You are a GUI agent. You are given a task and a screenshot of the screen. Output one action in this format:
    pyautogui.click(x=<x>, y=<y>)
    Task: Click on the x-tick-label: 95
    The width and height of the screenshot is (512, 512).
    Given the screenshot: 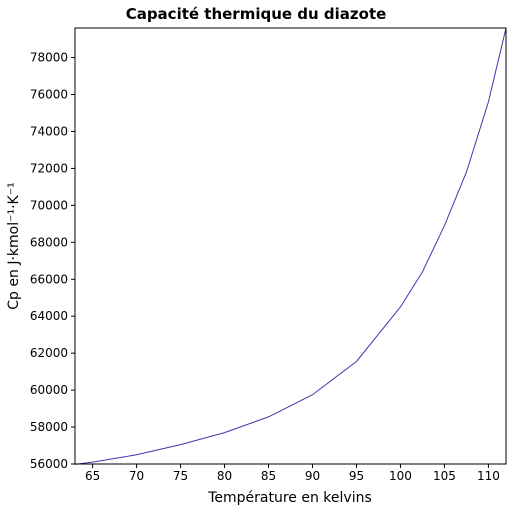 What is the action you would take?
    pyautogui.click(x=356, y=476)
    